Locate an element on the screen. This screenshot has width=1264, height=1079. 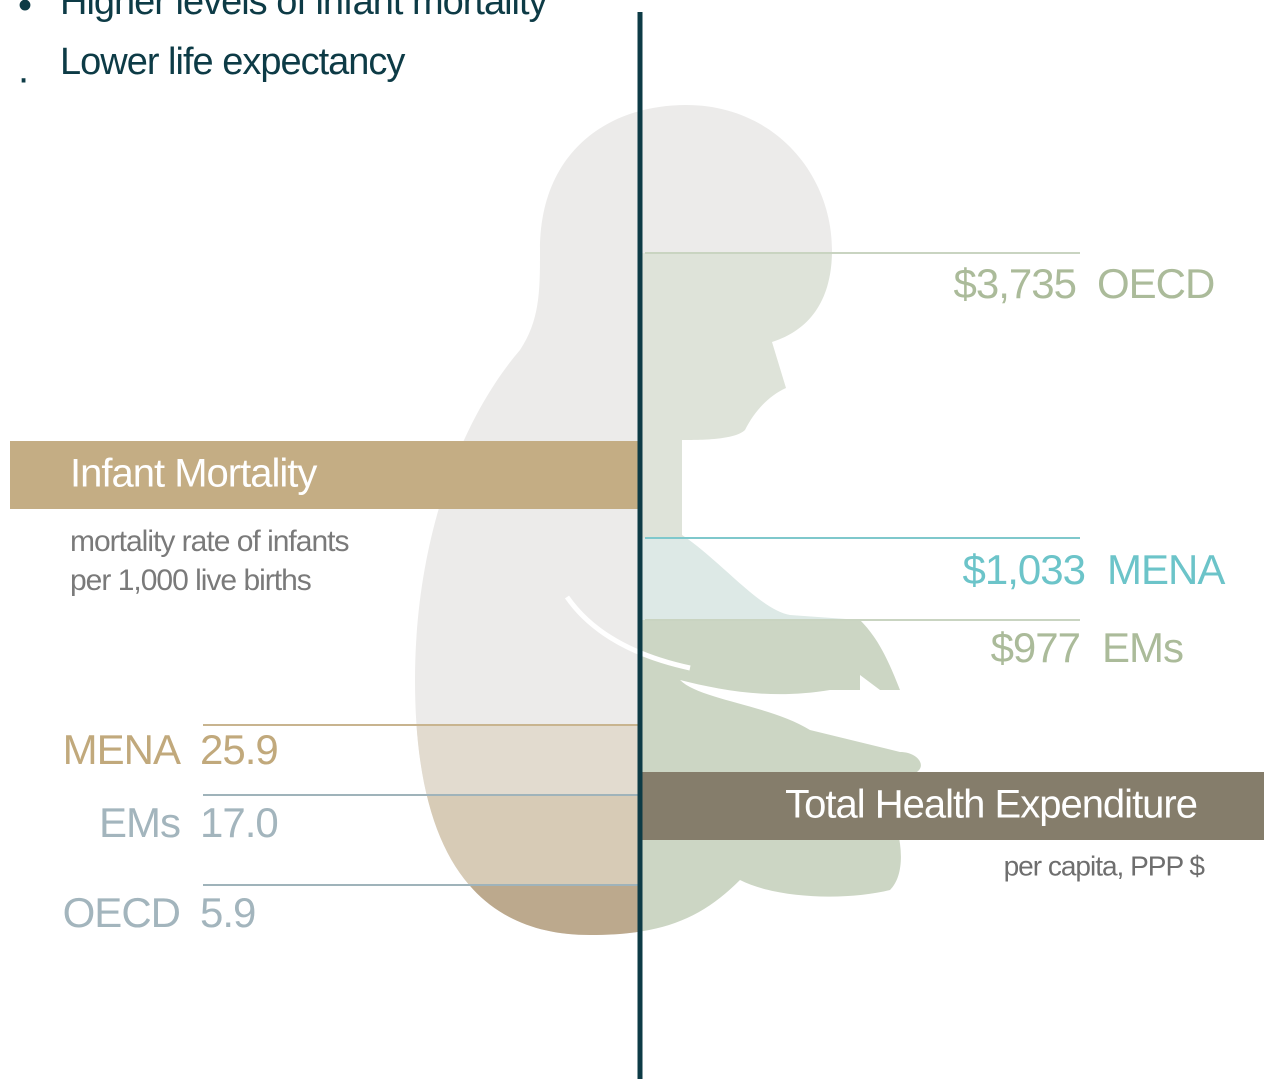
panel-subtitle: per 1,000 live births is located at coordinates (190, 580).